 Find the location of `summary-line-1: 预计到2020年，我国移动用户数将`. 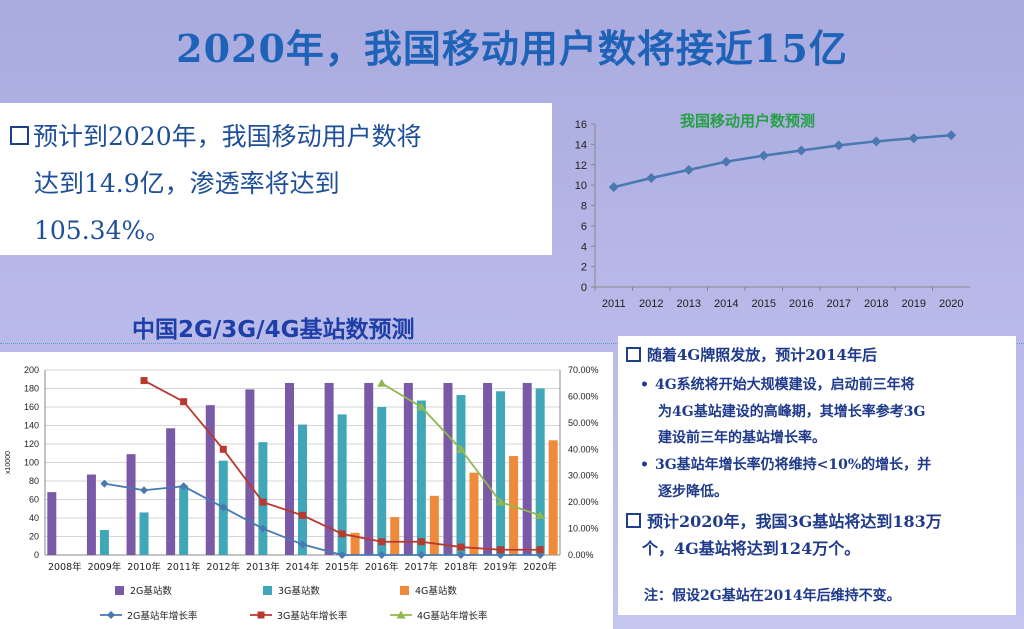

summary-line-1: 预计到2020年，我国移动用户数将 is located at coordinates (227, 136).